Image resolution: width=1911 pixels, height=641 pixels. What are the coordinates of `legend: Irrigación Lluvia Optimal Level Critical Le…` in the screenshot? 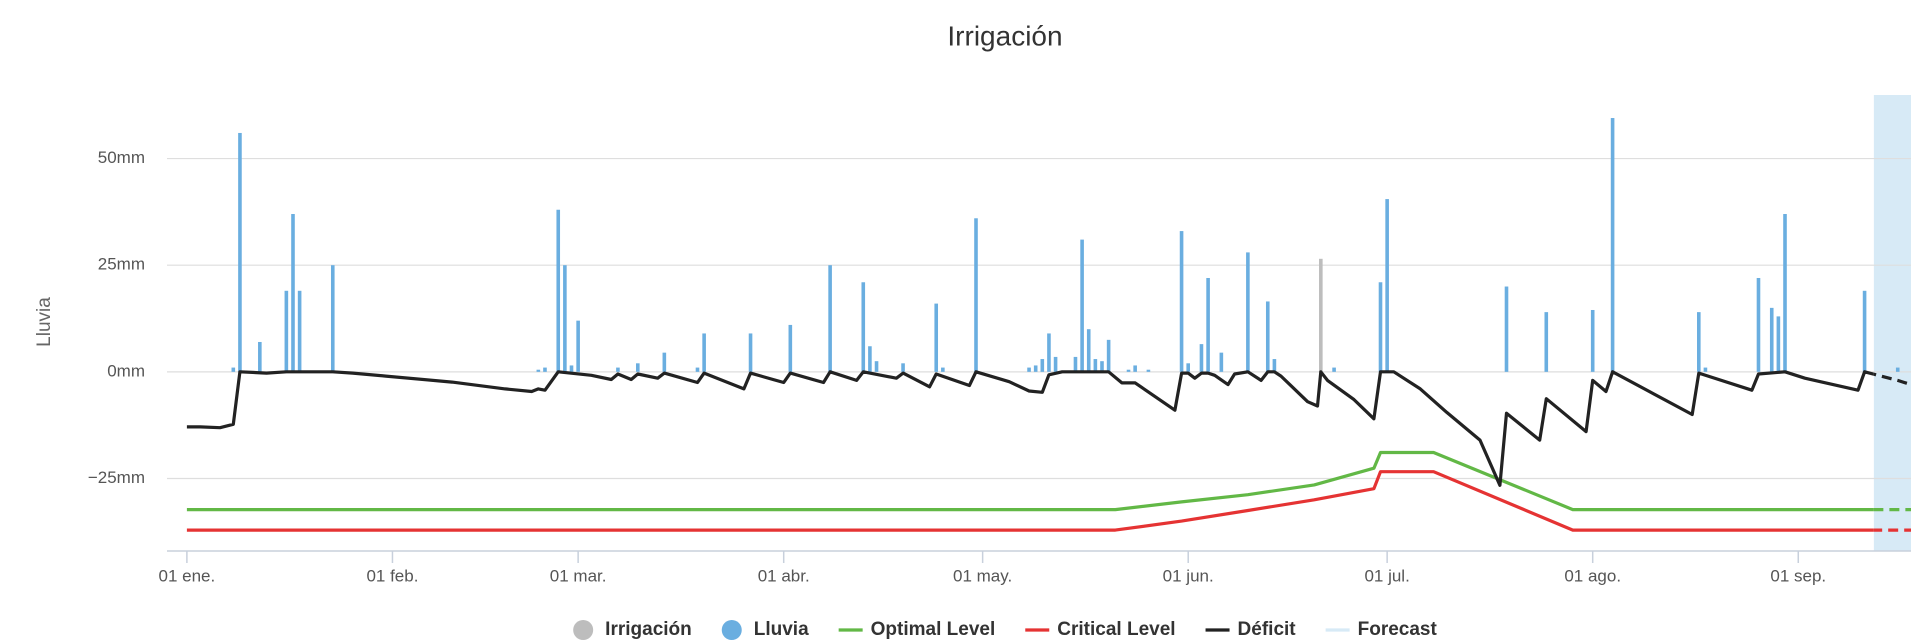 It's located at (1005, 629).